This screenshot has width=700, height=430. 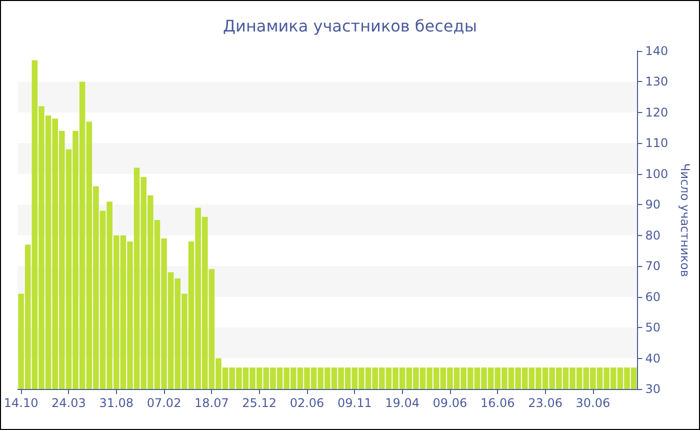 What do you see at coordinates (354, 403) in the screenshot?
I see `x-tick-label: 09.11` at bounding box center [354, 403].